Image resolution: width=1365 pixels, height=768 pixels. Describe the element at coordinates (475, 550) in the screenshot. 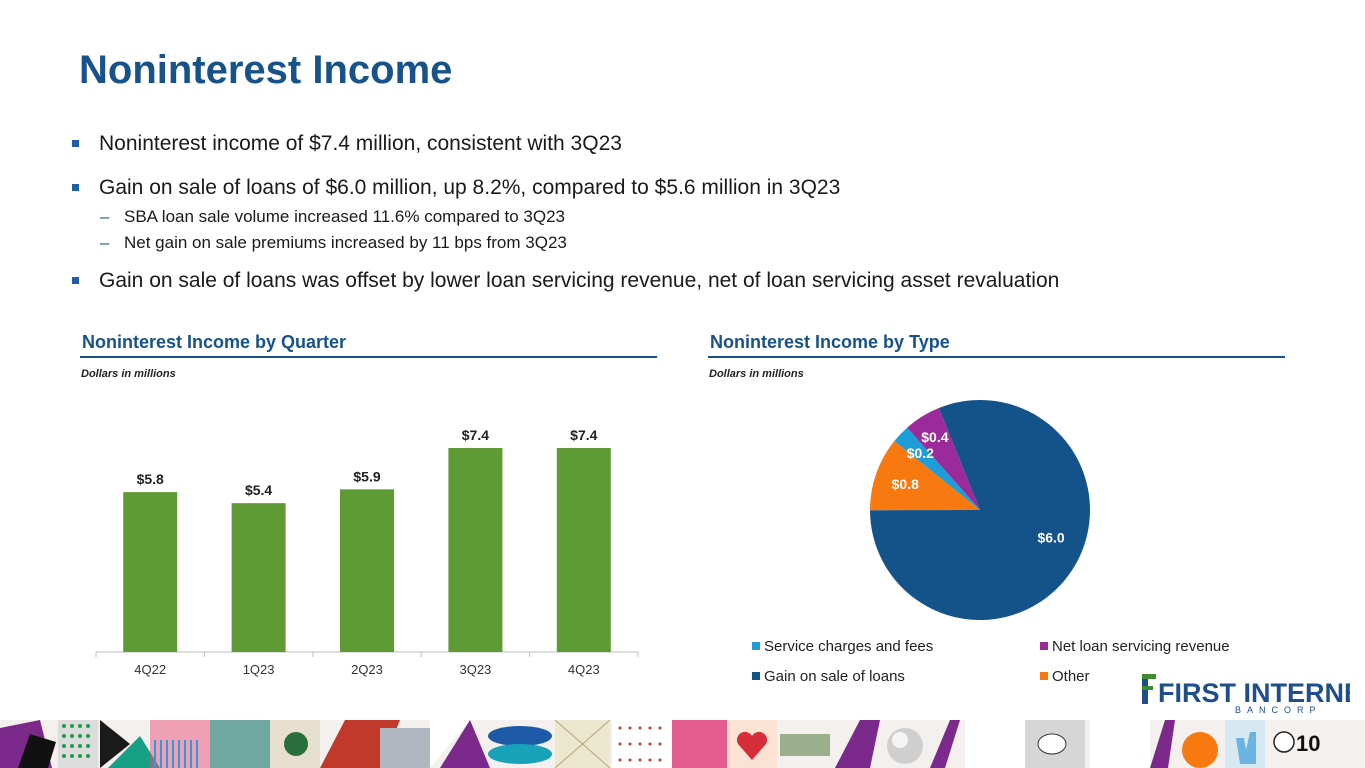

I see `bar-3Q23` at that location.